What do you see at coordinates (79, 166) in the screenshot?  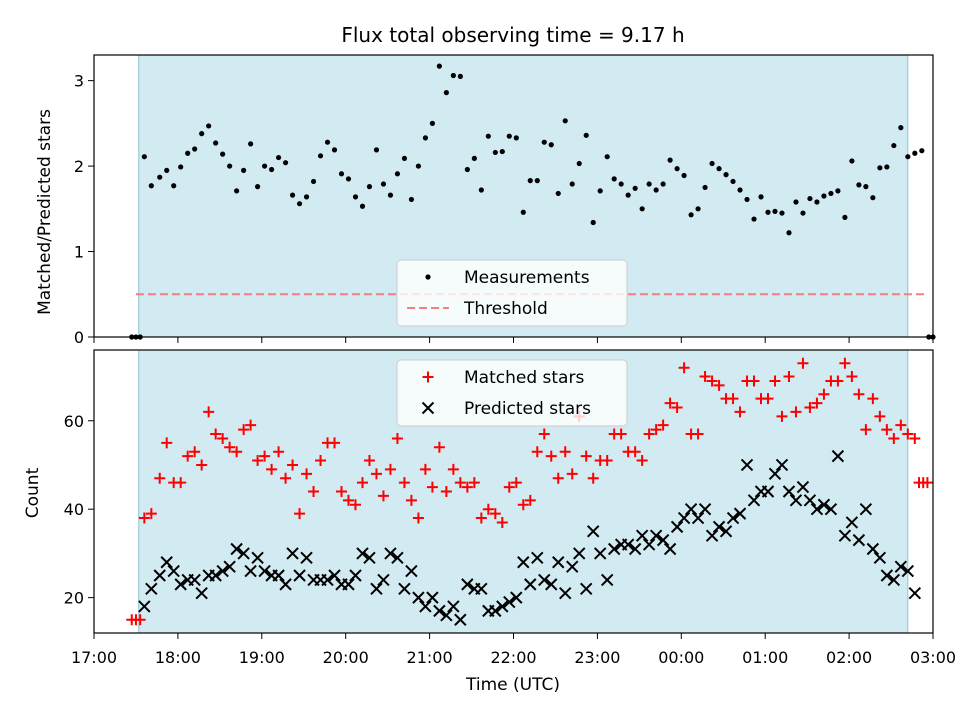 I see `y-tick-label: 2` at bounding box center [79, 166].